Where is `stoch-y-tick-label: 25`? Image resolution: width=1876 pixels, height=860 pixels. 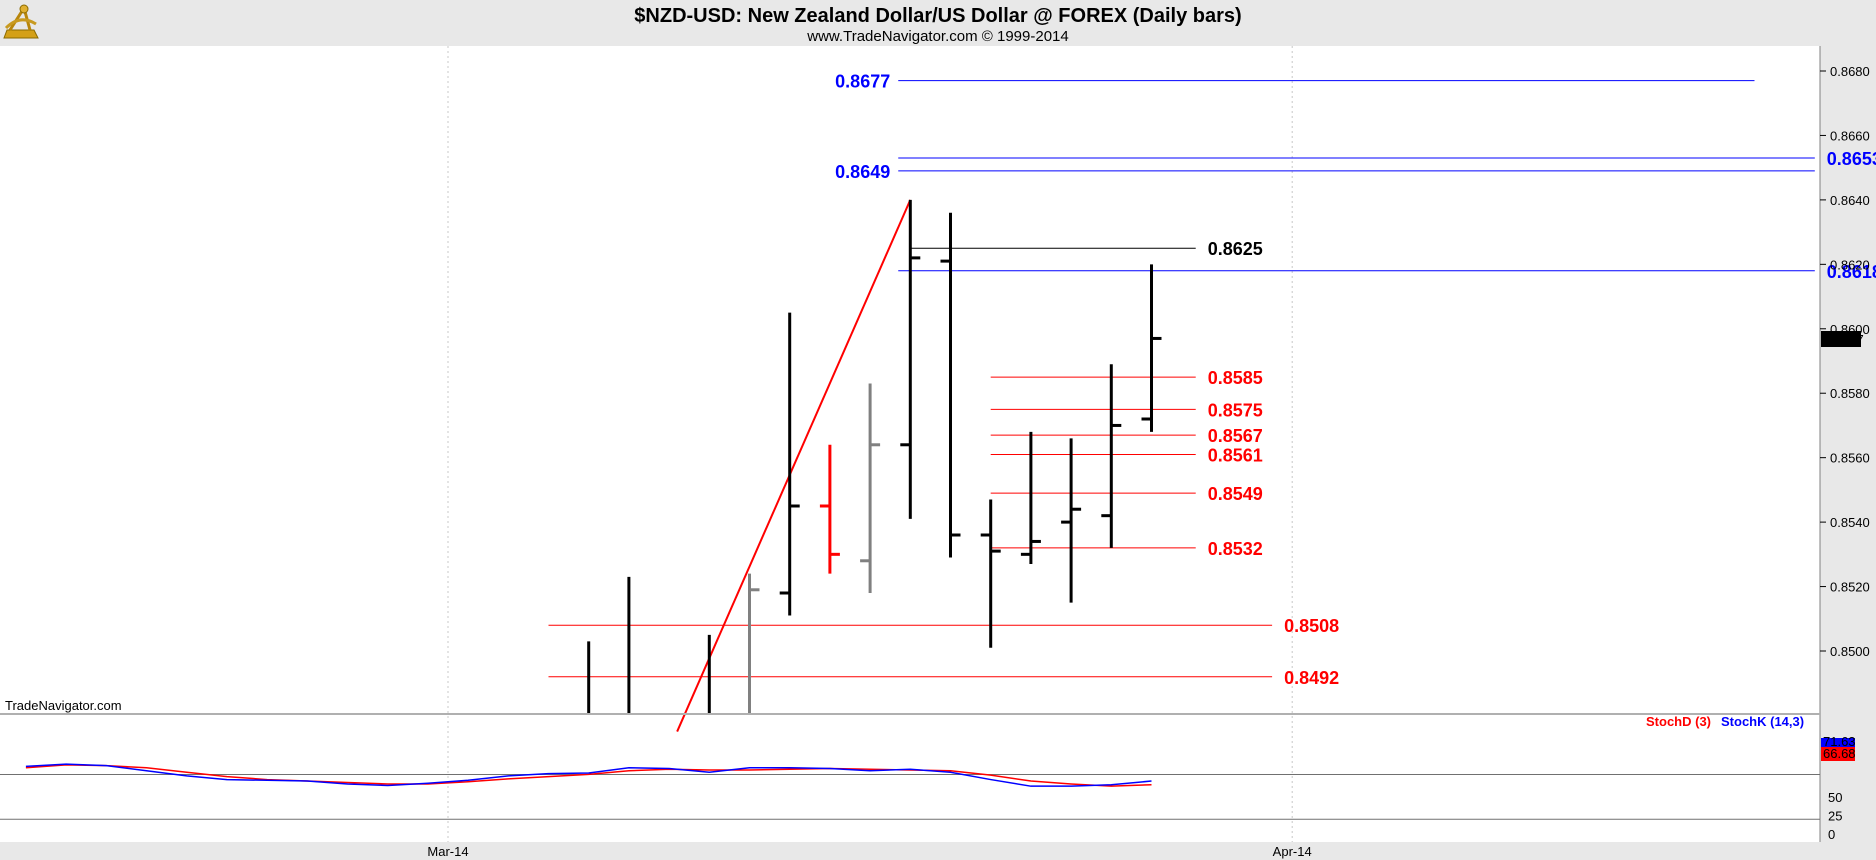 stoch-y-tick-label: 25 is located at coordinates (1835, 816).